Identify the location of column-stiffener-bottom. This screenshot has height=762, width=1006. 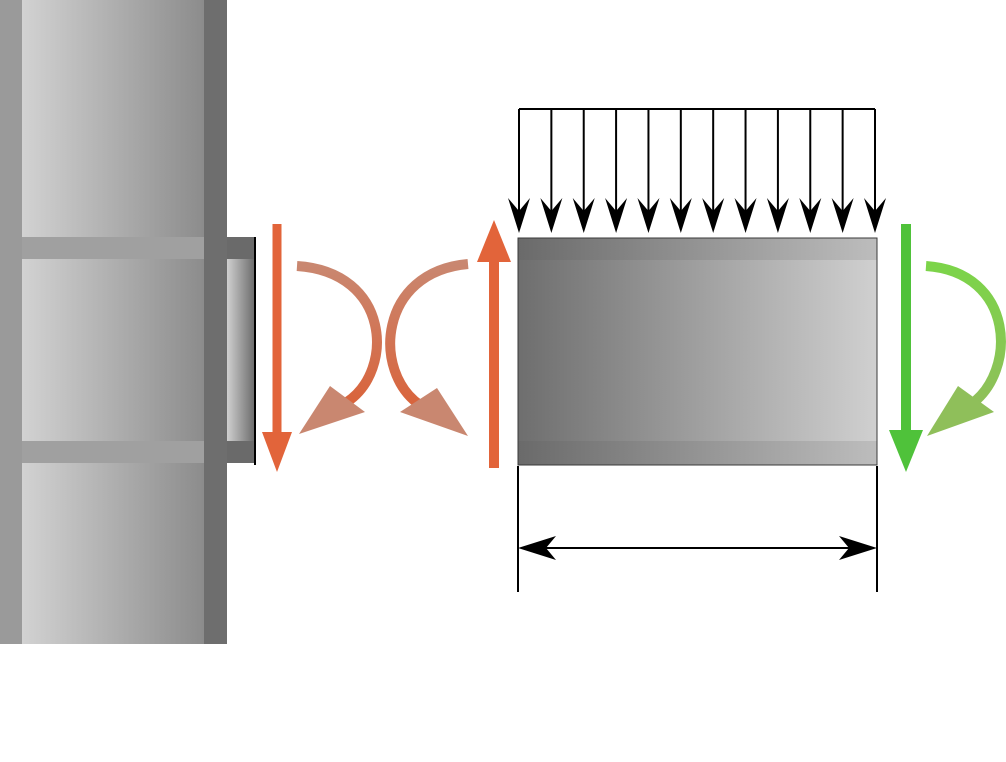
(113, 452).